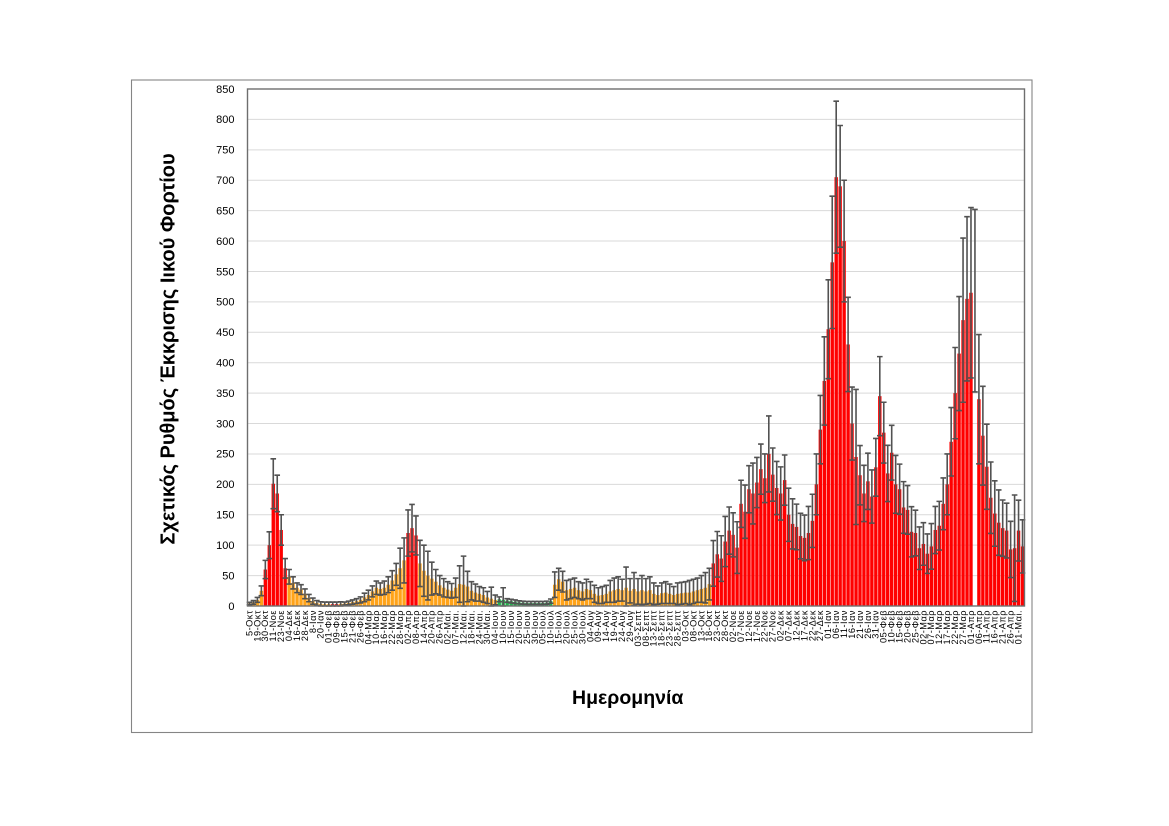  I want to click on svg-text: 30-Οκτ, so click(265, 626).